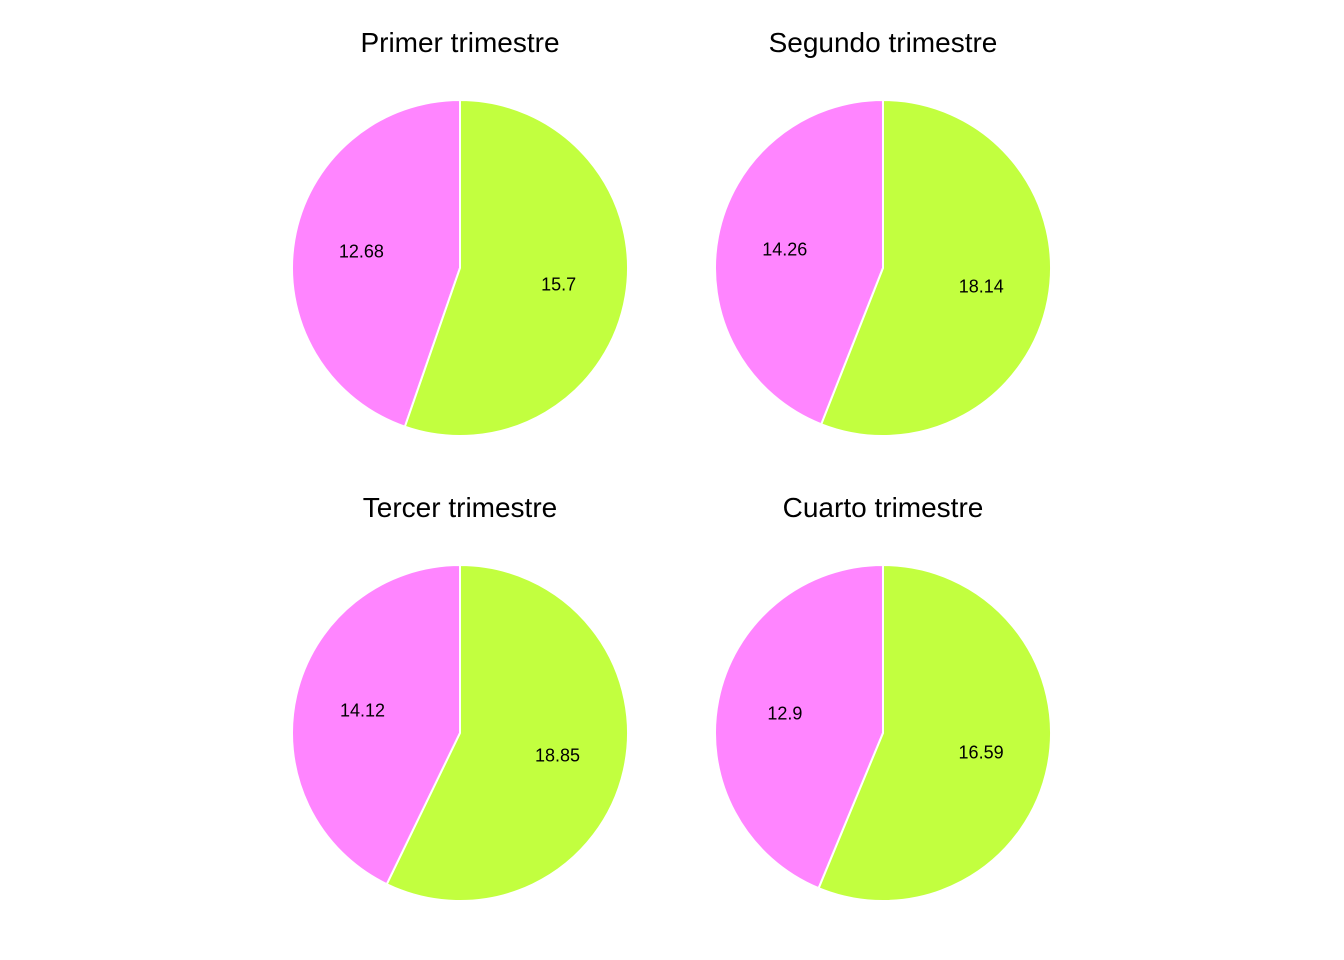 The height and width of the screenshot is (960, 1344). Describe the element at coordinates (784, 249) in the screenshot. I see `slice-label-q2-1: 14.26` at that location.